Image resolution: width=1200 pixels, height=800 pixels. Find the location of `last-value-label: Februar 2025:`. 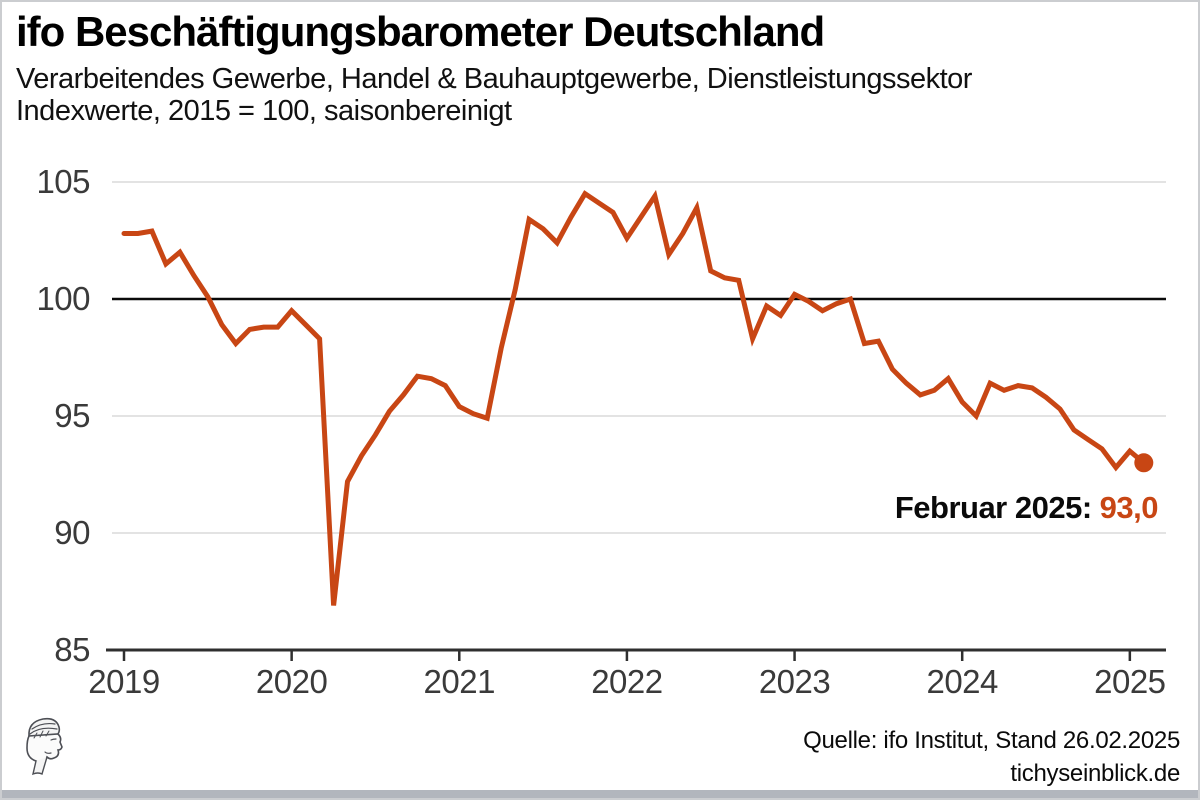

last-value-label: Februar 2025: is located at coordinates (993, 507).